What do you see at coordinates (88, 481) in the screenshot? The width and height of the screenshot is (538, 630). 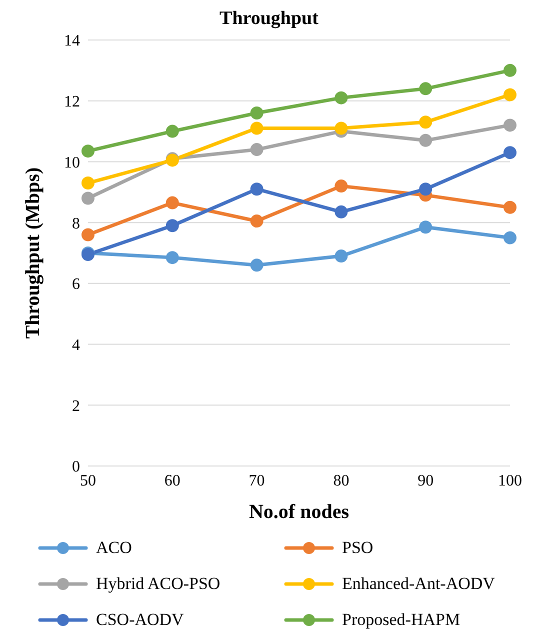 I see `x-tick-label: 50` at bounding box center [88, 481].